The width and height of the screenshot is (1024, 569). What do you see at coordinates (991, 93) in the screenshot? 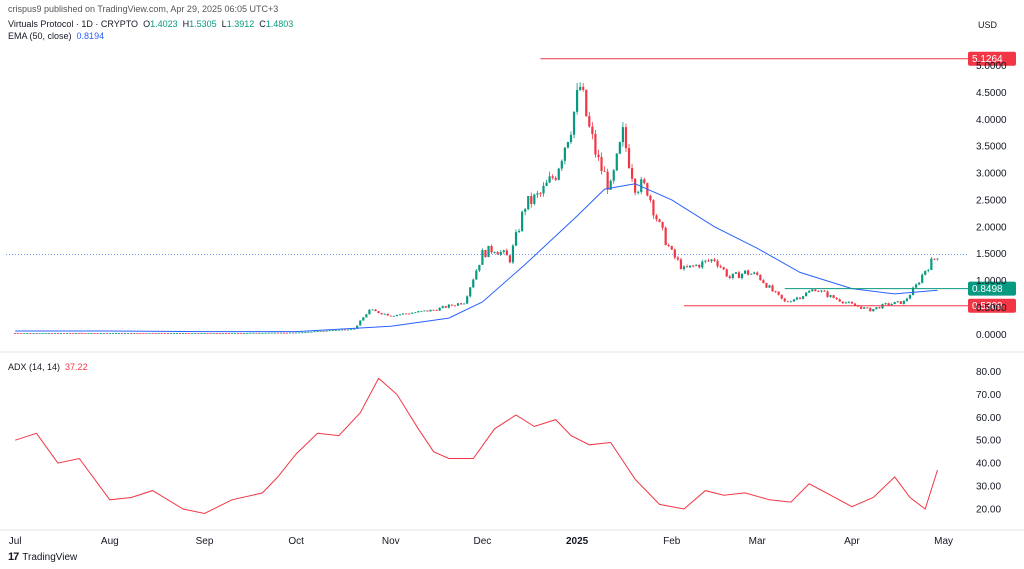
I see `price-tick-label: 4.5000` at bounding box center [991, 93].